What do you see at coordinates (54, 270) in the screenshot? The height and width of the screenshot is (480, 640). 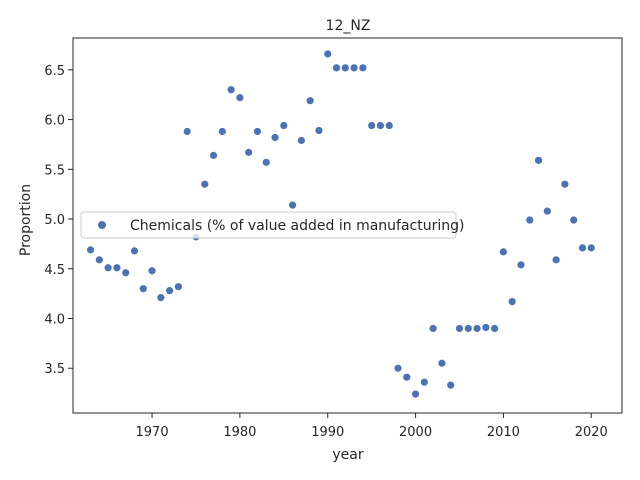 I see `y-tick-label: 4.5` at bounding box center [54, 270].